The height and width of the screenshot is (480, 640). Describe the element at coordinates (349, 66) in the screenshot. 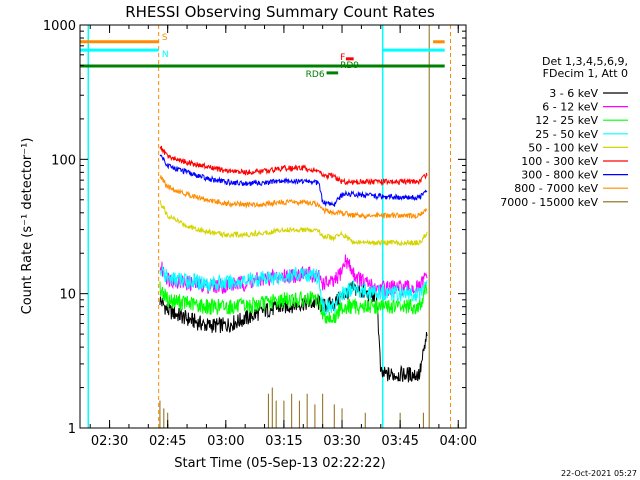

I see `state-label-rd9: RD9` at that location.